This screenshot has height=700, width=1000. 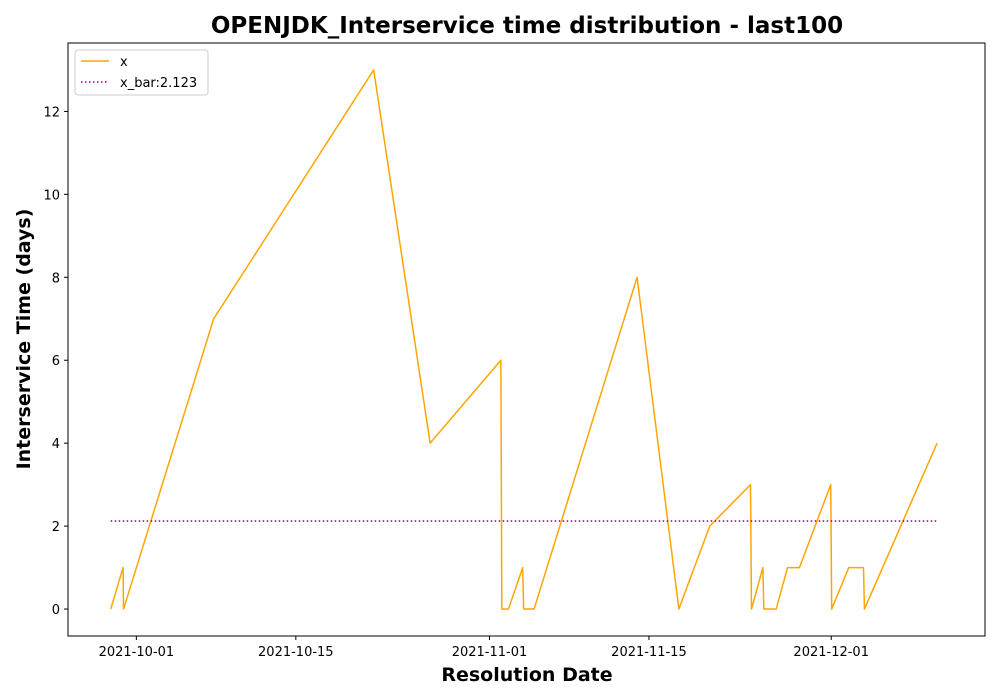 What do you see at coordinates (158, 83) in the screenshot?
I see `legend-label-x-bar: x_bar:2.123` at bounding box center [158, 83].